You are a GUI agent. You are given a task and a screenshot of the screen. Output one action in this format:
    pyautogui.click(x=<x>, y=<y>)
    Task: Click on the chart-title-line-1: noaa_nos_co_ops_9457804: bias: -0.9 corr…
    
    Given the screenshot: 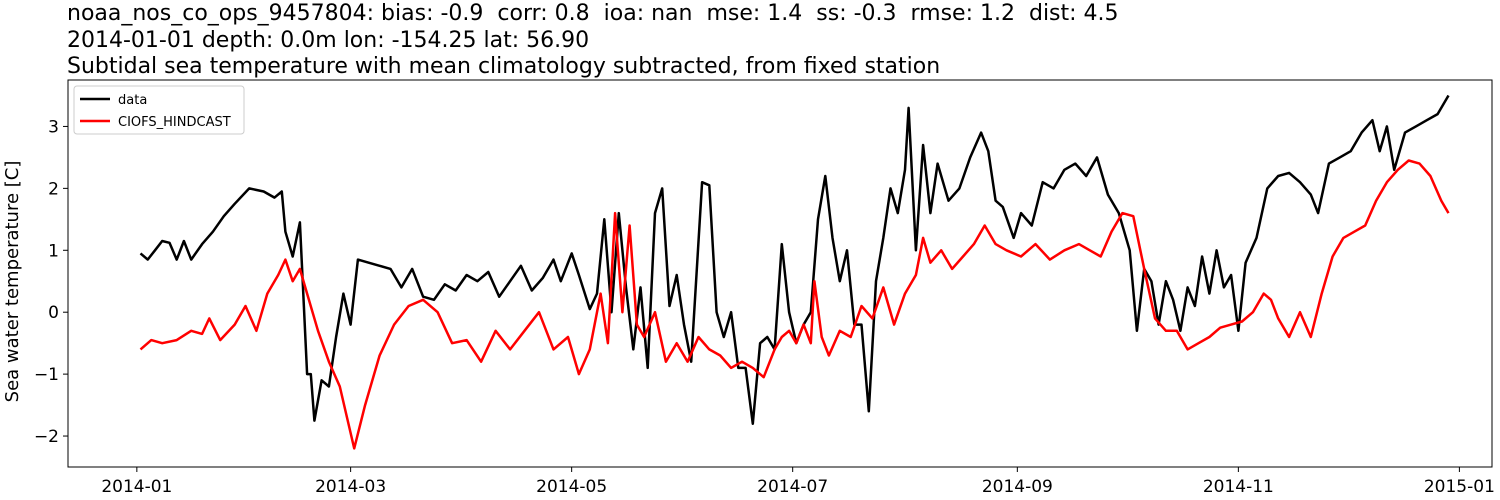 What is the action you would take?
    pyautogui.click(x=593, y=13)
    